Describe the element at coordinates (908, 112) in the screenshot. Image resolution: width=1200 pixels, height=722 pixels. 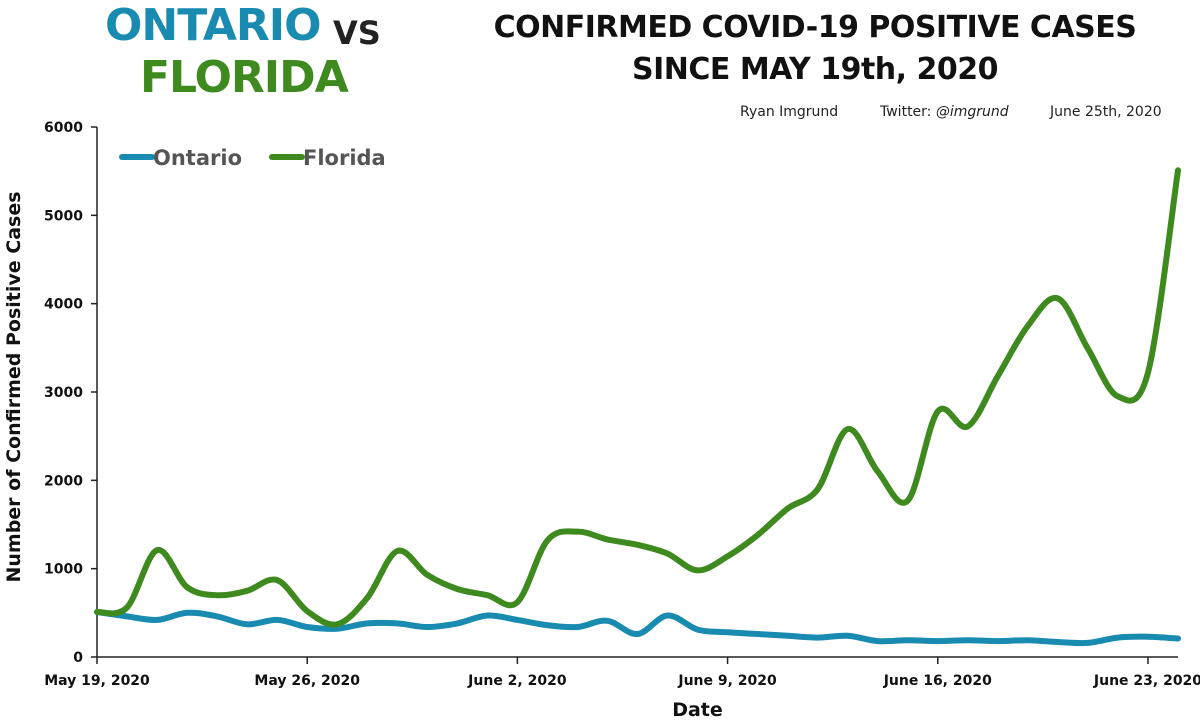
I see `twitter-prefix: Twitter:` at that location.